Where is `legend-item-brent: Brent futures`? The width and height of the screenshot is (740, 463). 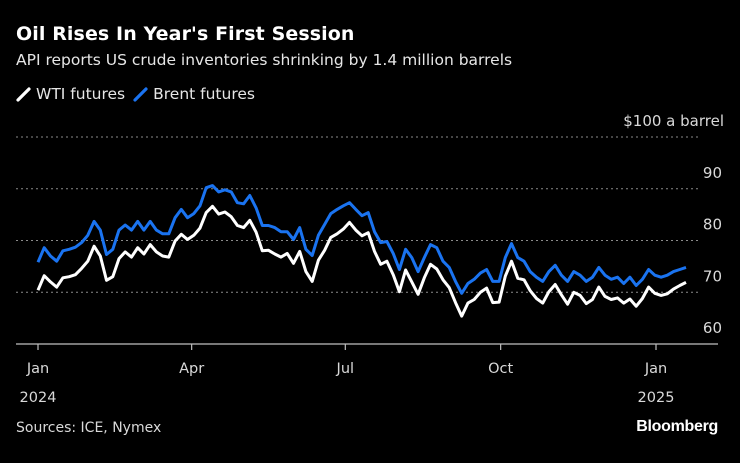
legend-item-brent: Brent futures is located at coordinates (194, 94).